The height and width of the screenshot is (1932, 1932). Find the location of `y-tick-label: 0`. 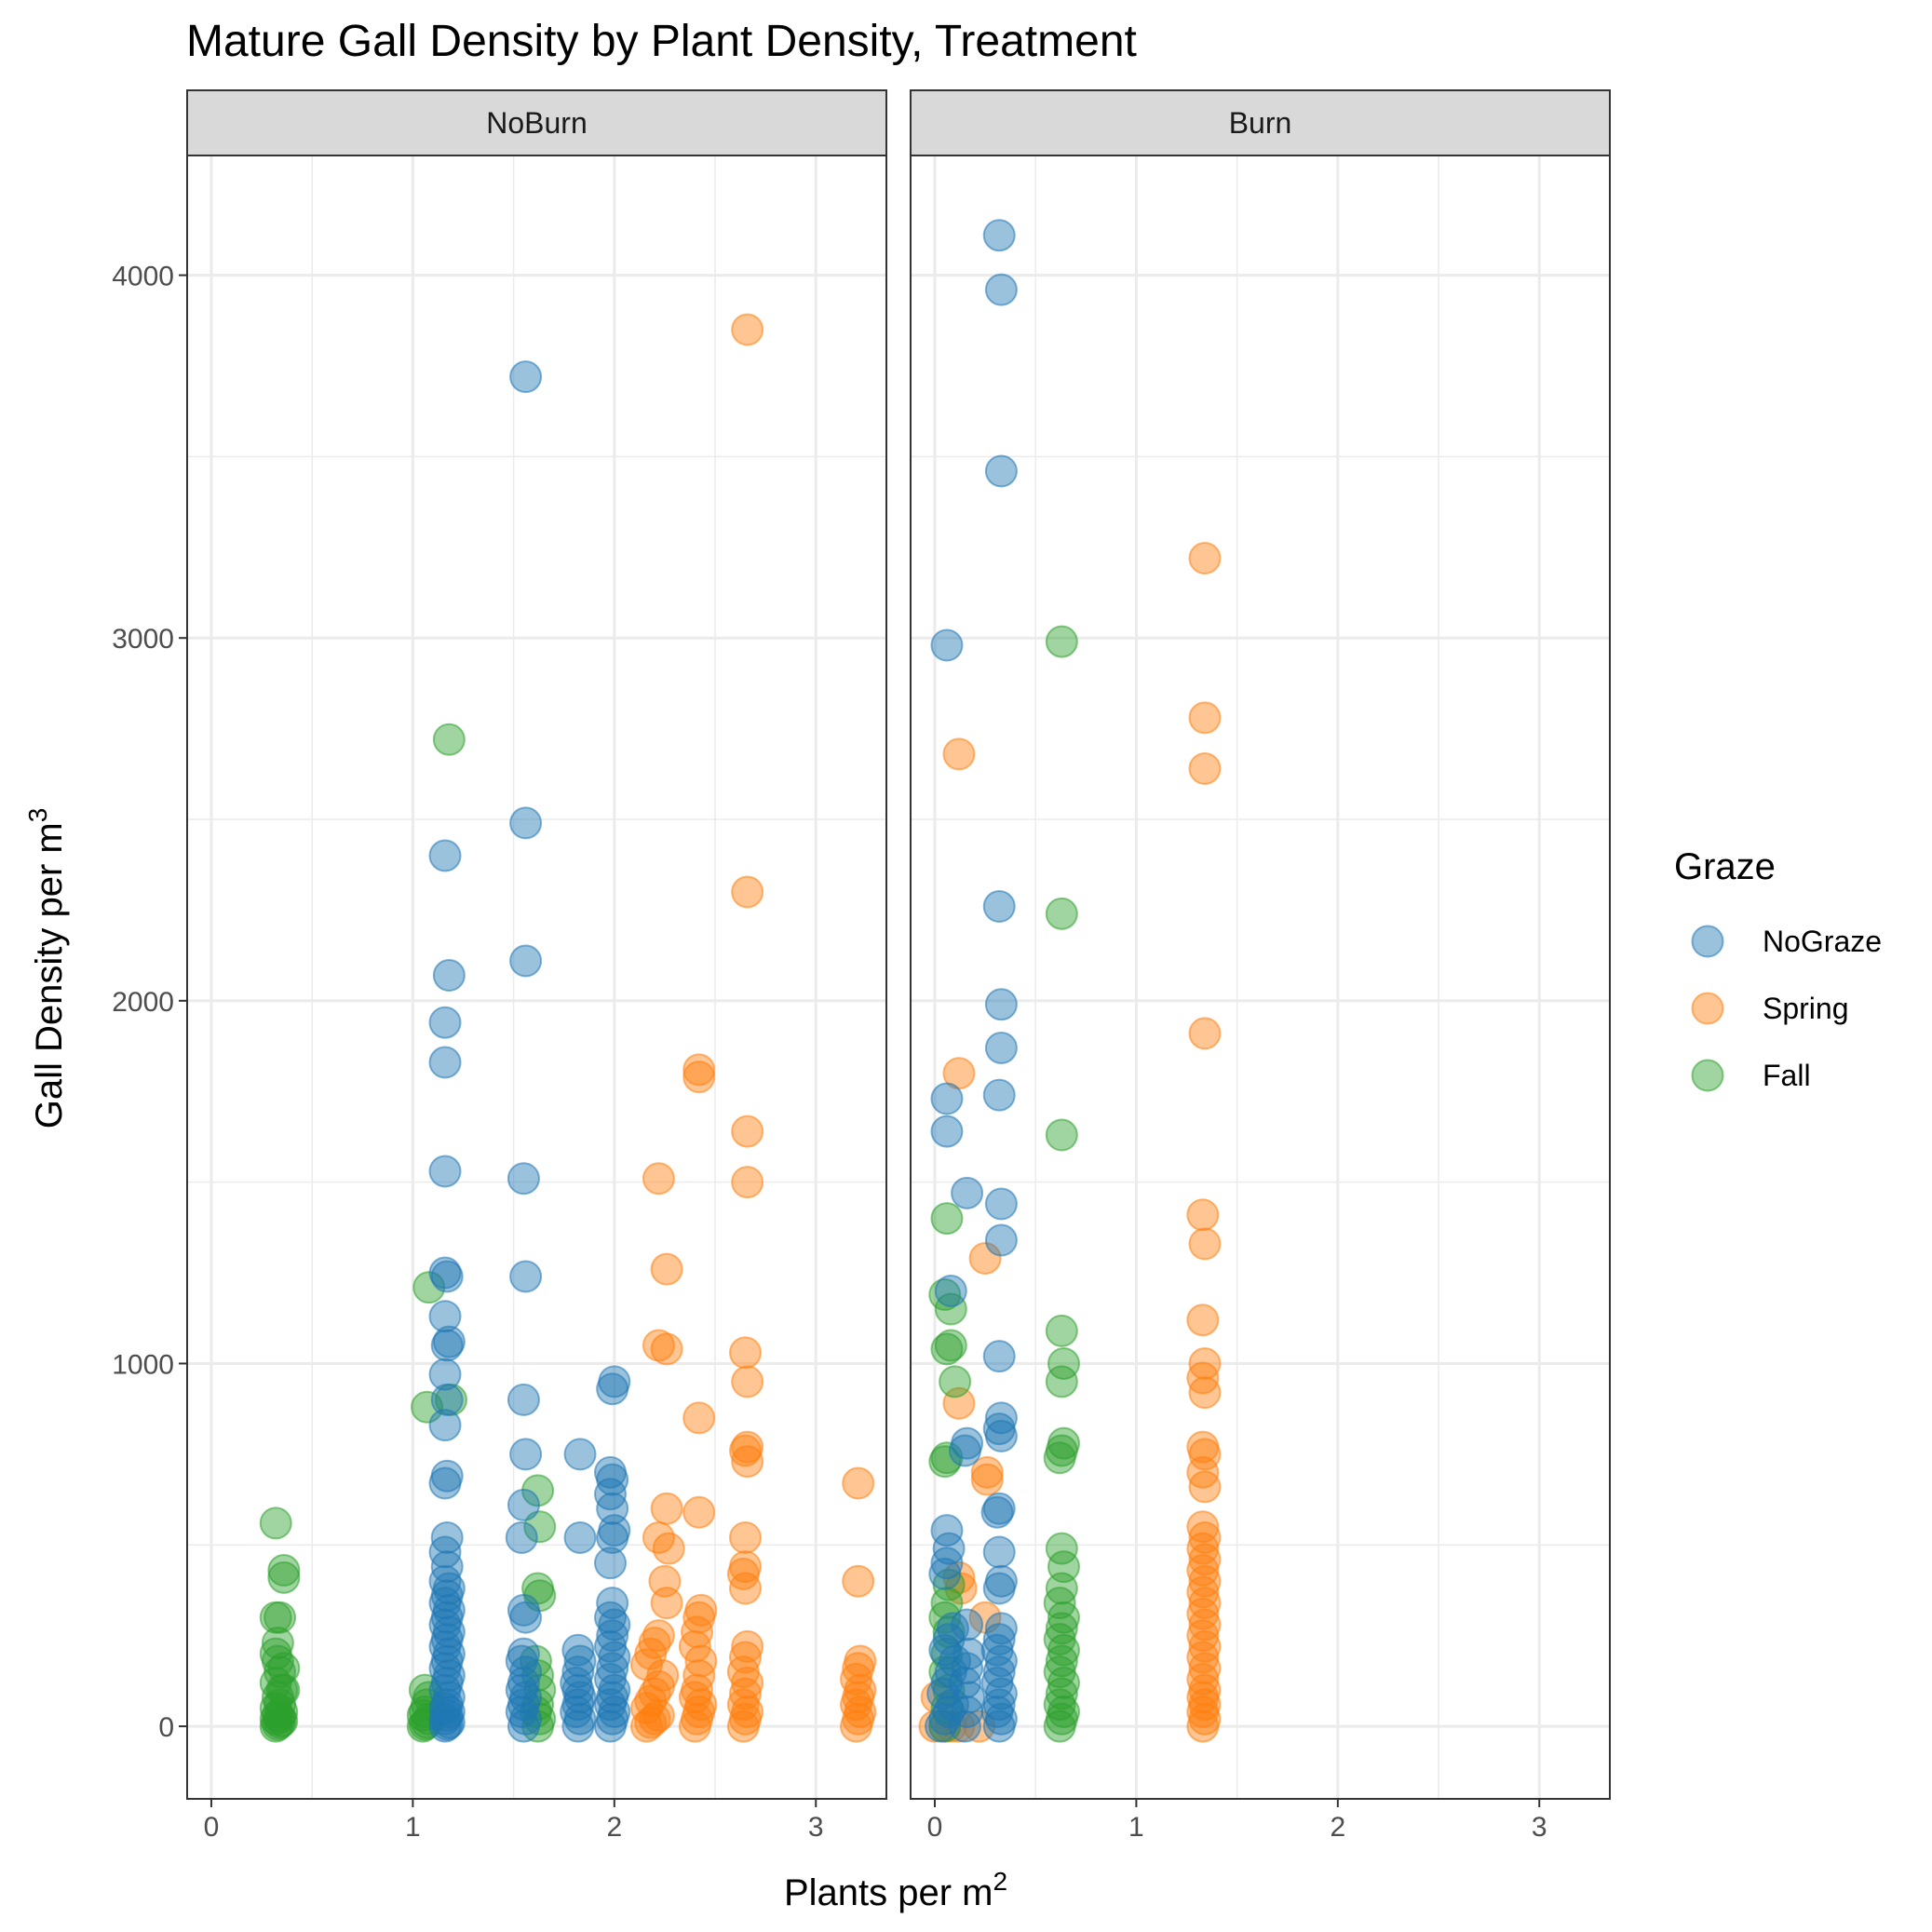

y-tick-label: 0 is located at coordinates (166, 1727).